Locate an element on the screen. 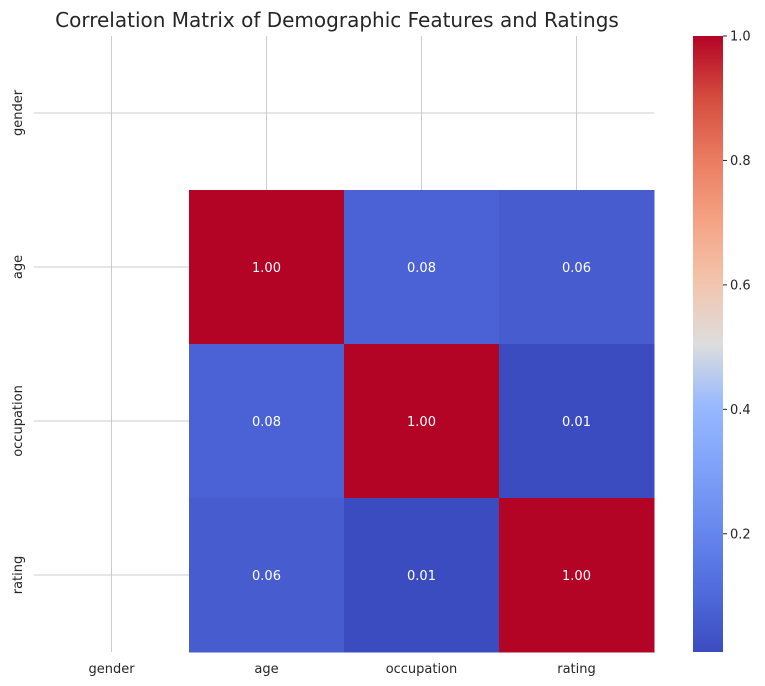  colorbar-tick-label: 1.0 is located at coordinates (740, 37).